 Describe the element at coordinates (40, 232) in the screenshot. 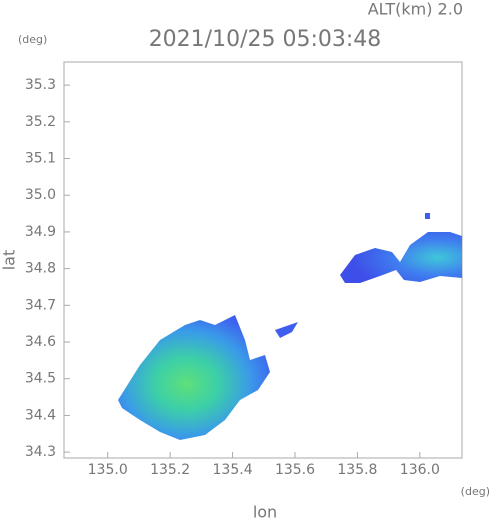

I see `y-tick-label: 34.9` at that location.